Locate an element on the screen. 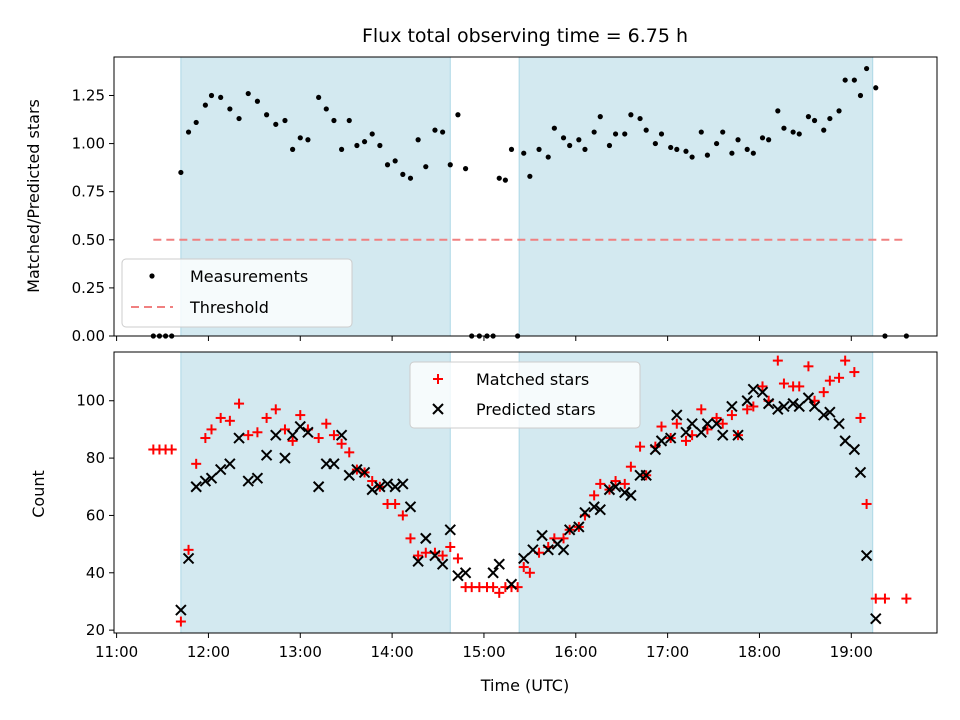 The width and height of the screenshot is (960, 720). bottom-y-axis-label: Count is located at coordinates (38, 494).